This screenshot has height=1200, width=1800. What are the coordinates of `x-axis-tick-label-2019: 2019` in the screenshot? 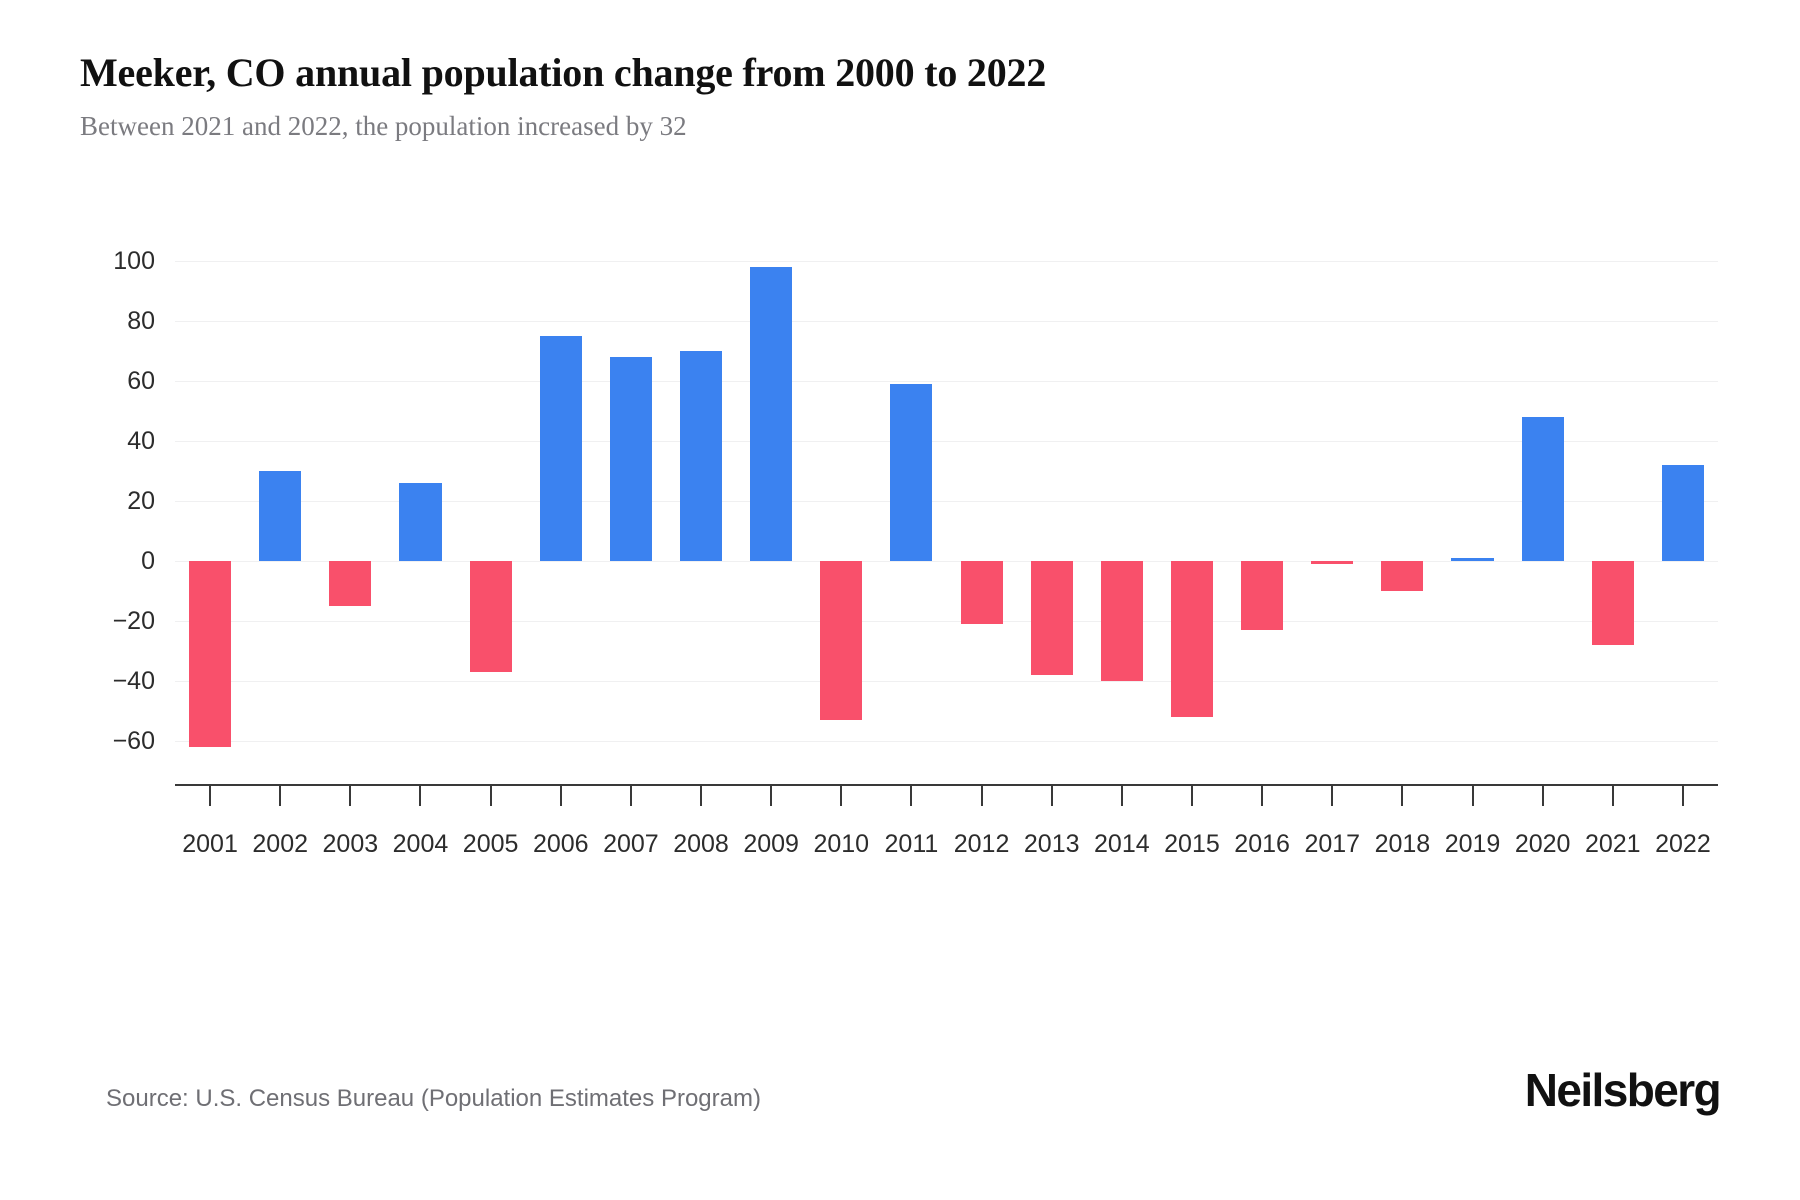 It's located at (1472, 844).